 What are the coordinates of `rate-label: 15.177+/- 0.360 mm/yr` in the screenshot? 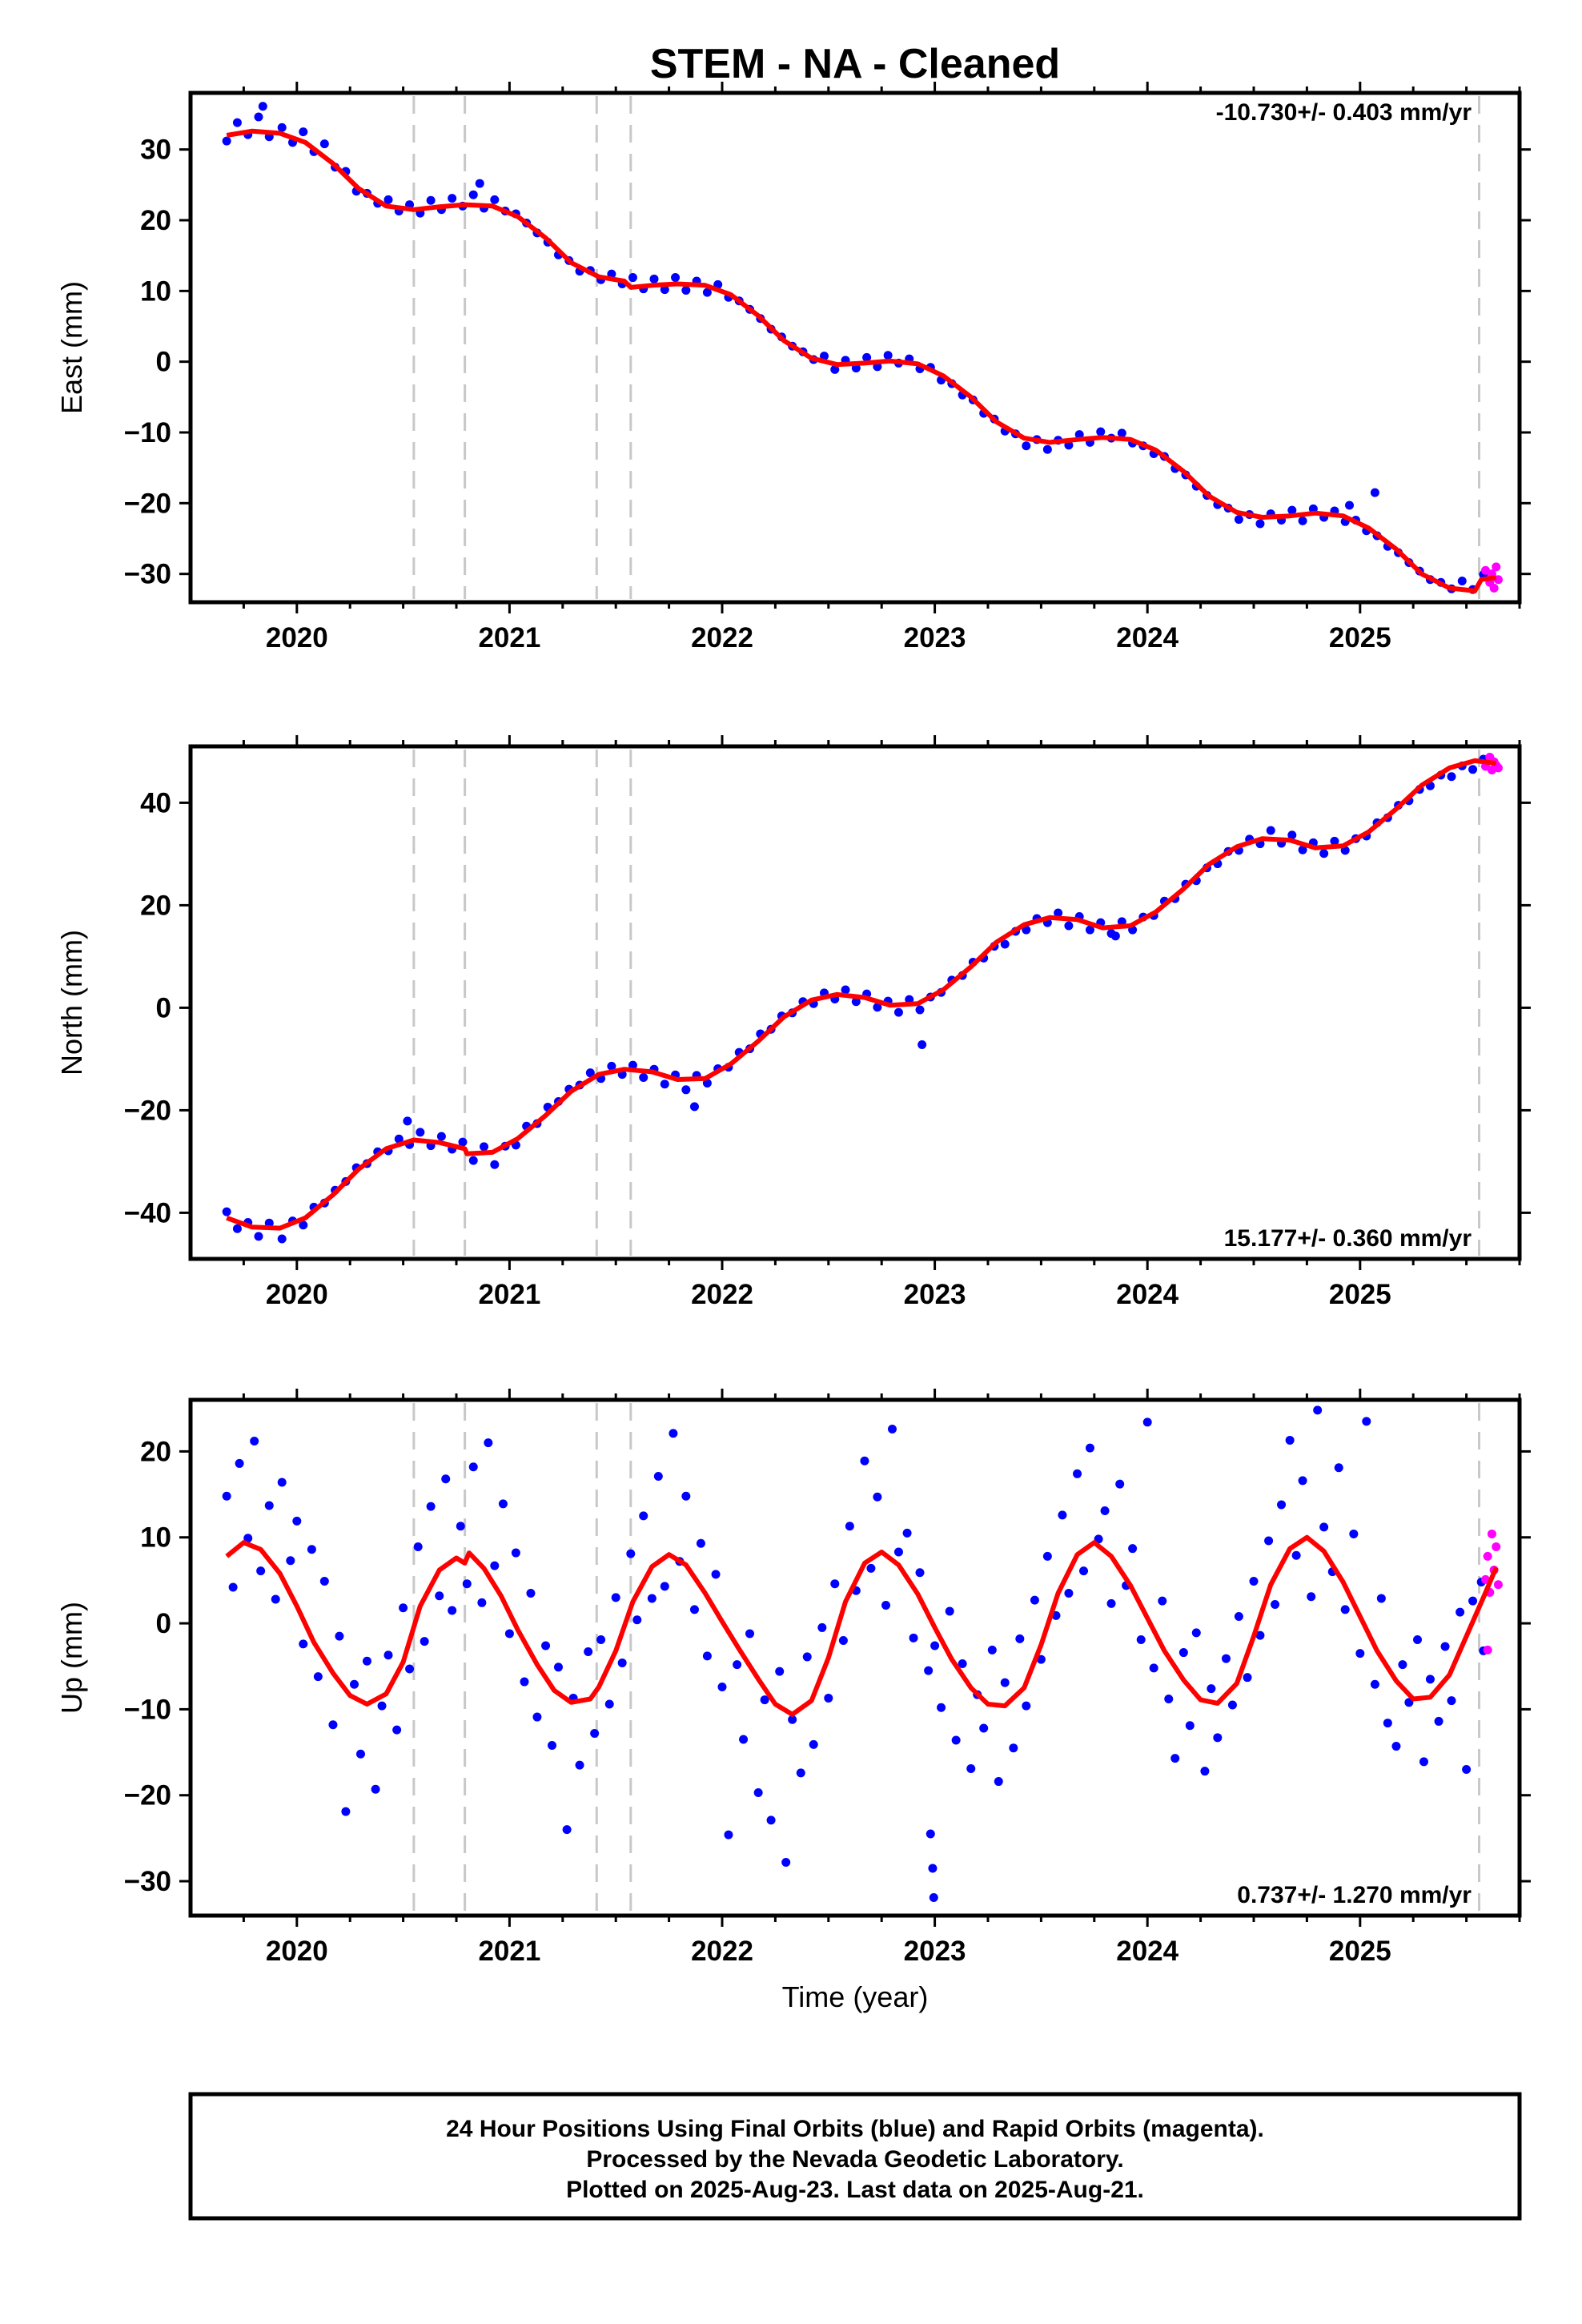 It's located at (1348, 1238).